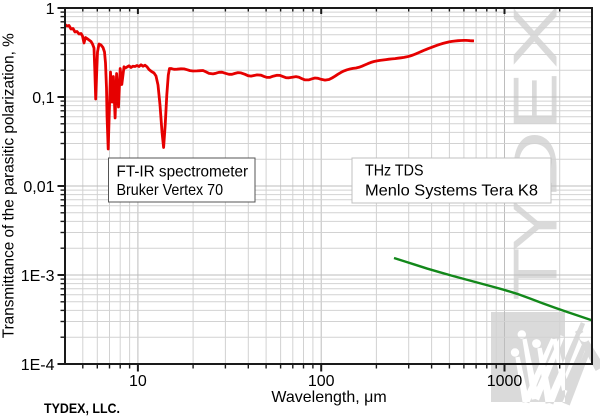  Describe the element at coordinates (183, 172) in the screenshot. I see `svg-text: FT-IR spectrometer` at that location.